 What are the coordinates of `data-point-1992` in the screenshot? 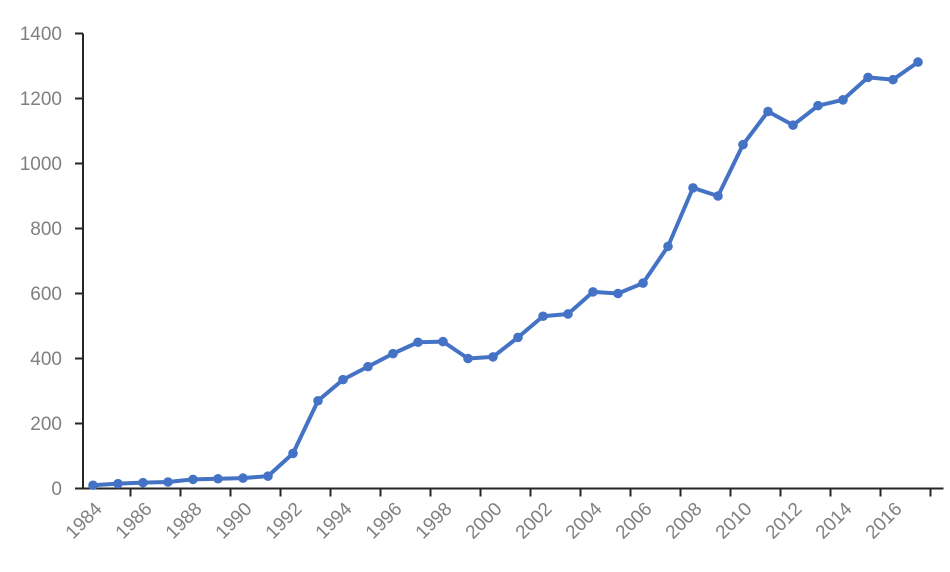 It's located at (293, 453).